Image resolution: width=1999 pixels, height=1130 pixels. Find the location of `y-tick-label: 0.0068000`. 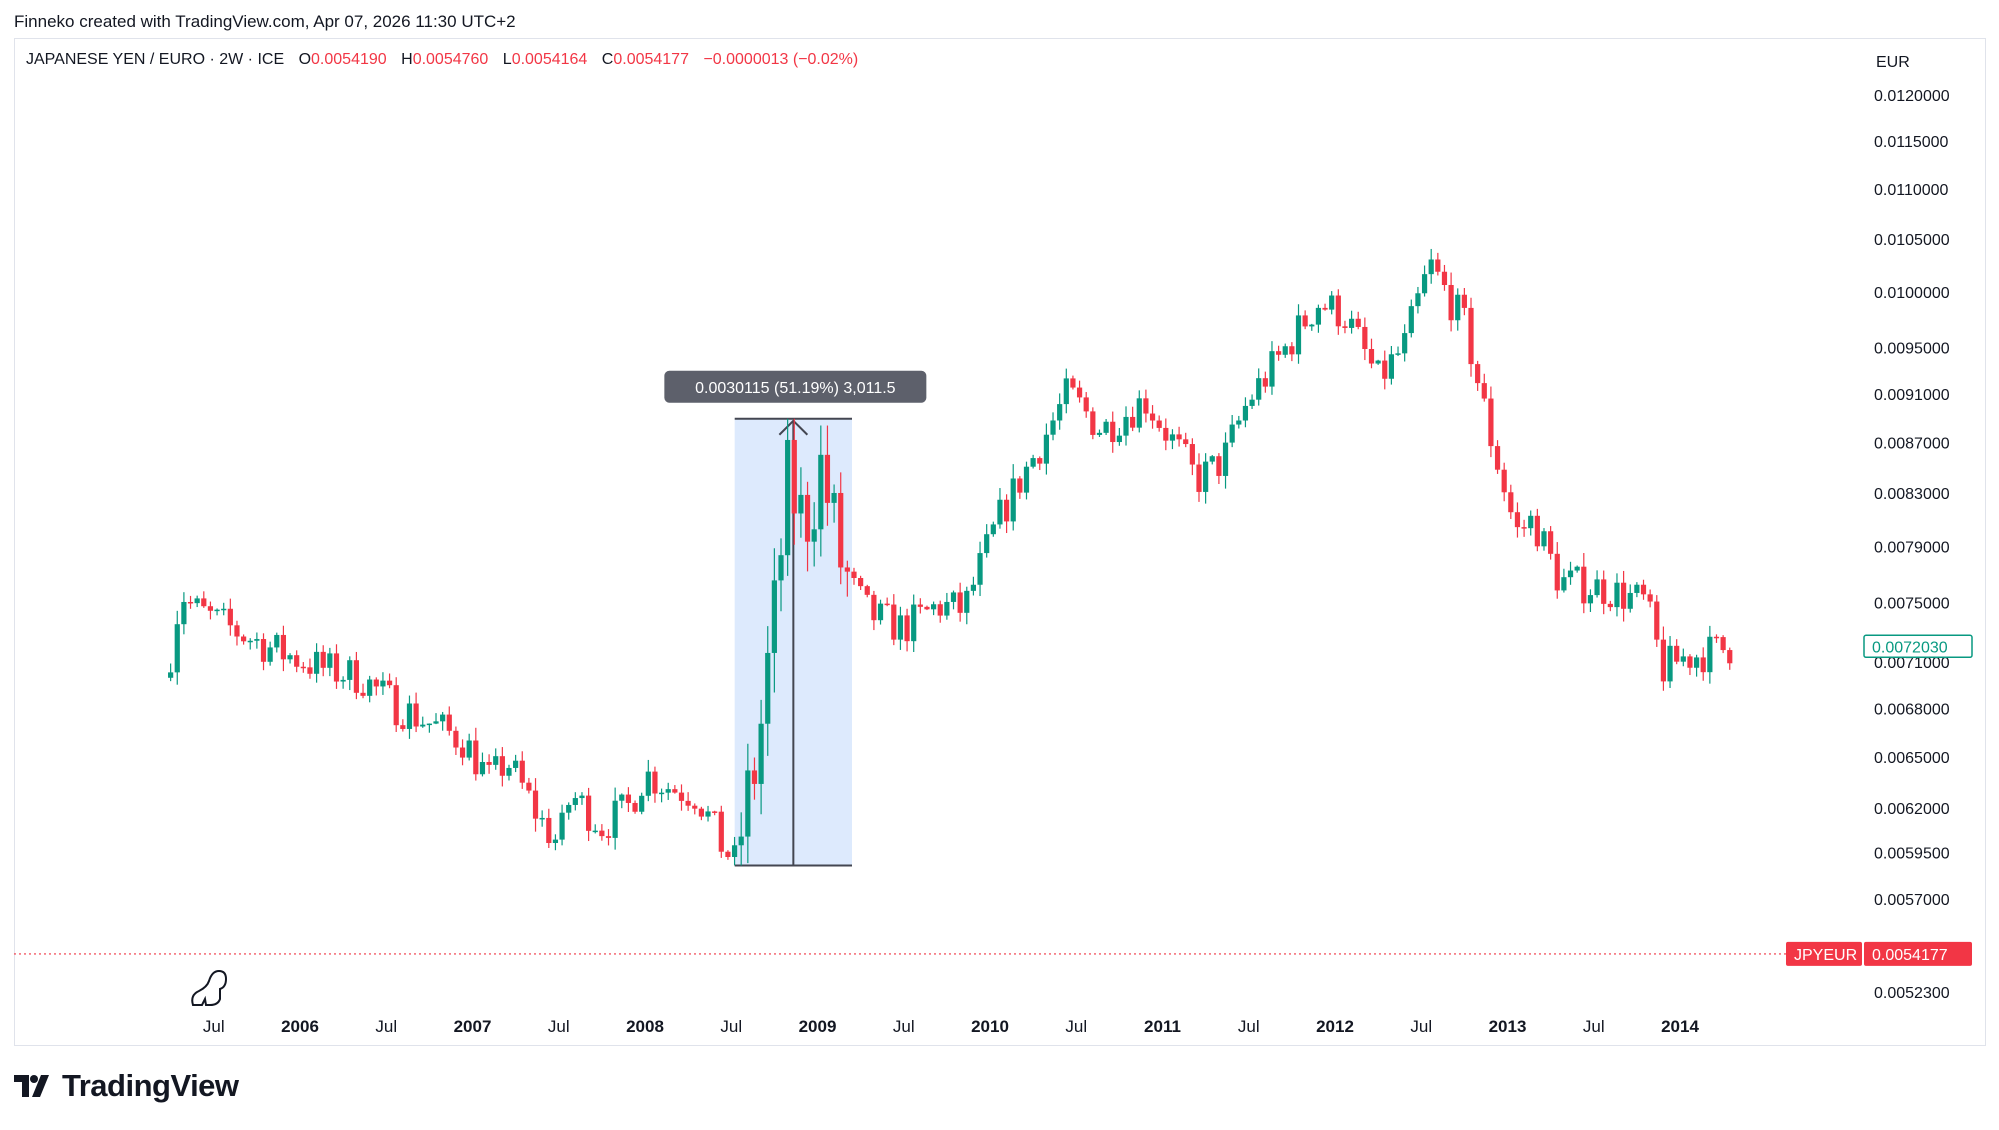

y-tick-label: 0.0068000 is located at coordinates (1912, 709).